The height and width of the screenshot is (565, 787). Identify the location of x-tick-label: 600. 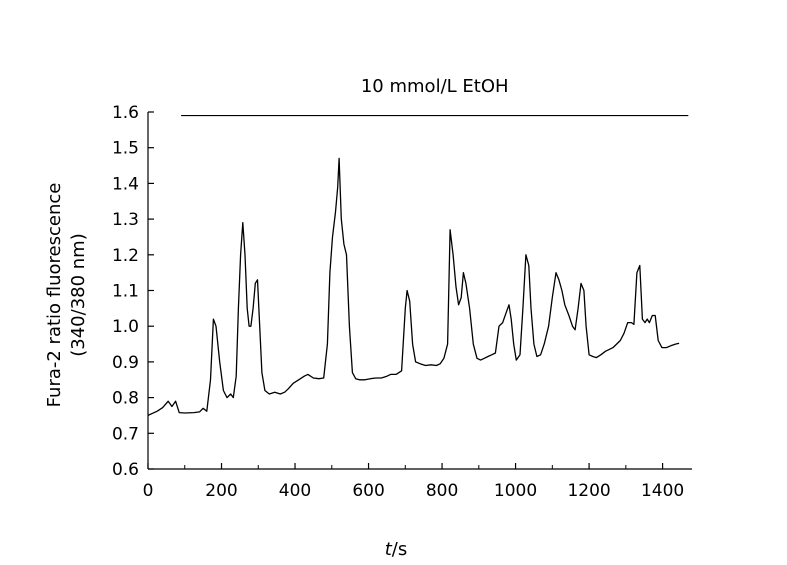
(368, 491).